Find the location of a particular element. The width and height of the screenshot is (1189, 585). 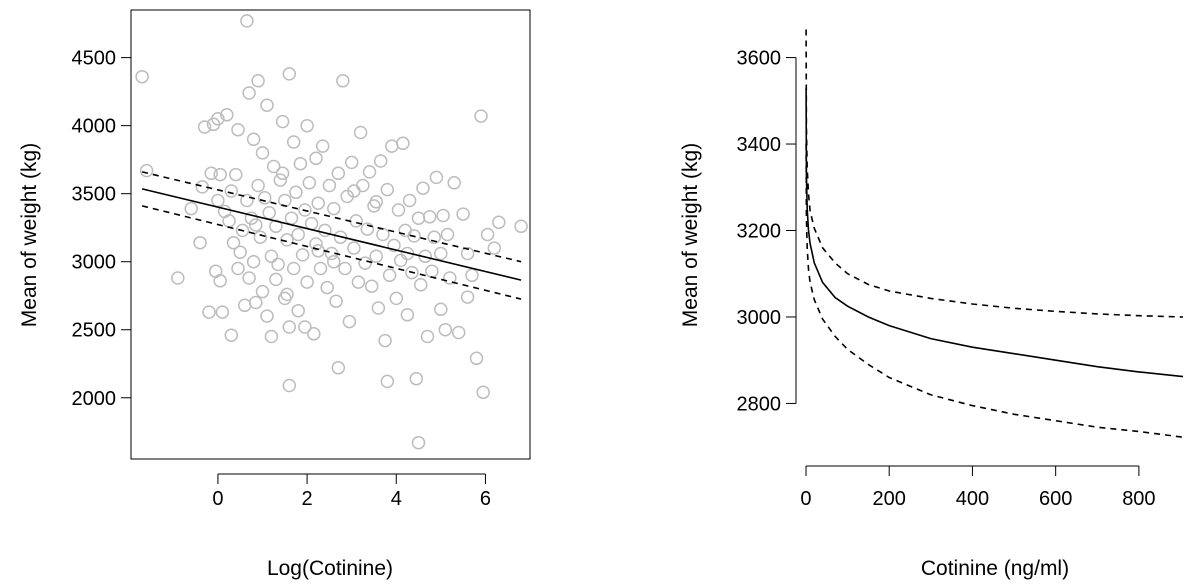

right-x-tick-label: 600 is located at coordinates (1055, 499).